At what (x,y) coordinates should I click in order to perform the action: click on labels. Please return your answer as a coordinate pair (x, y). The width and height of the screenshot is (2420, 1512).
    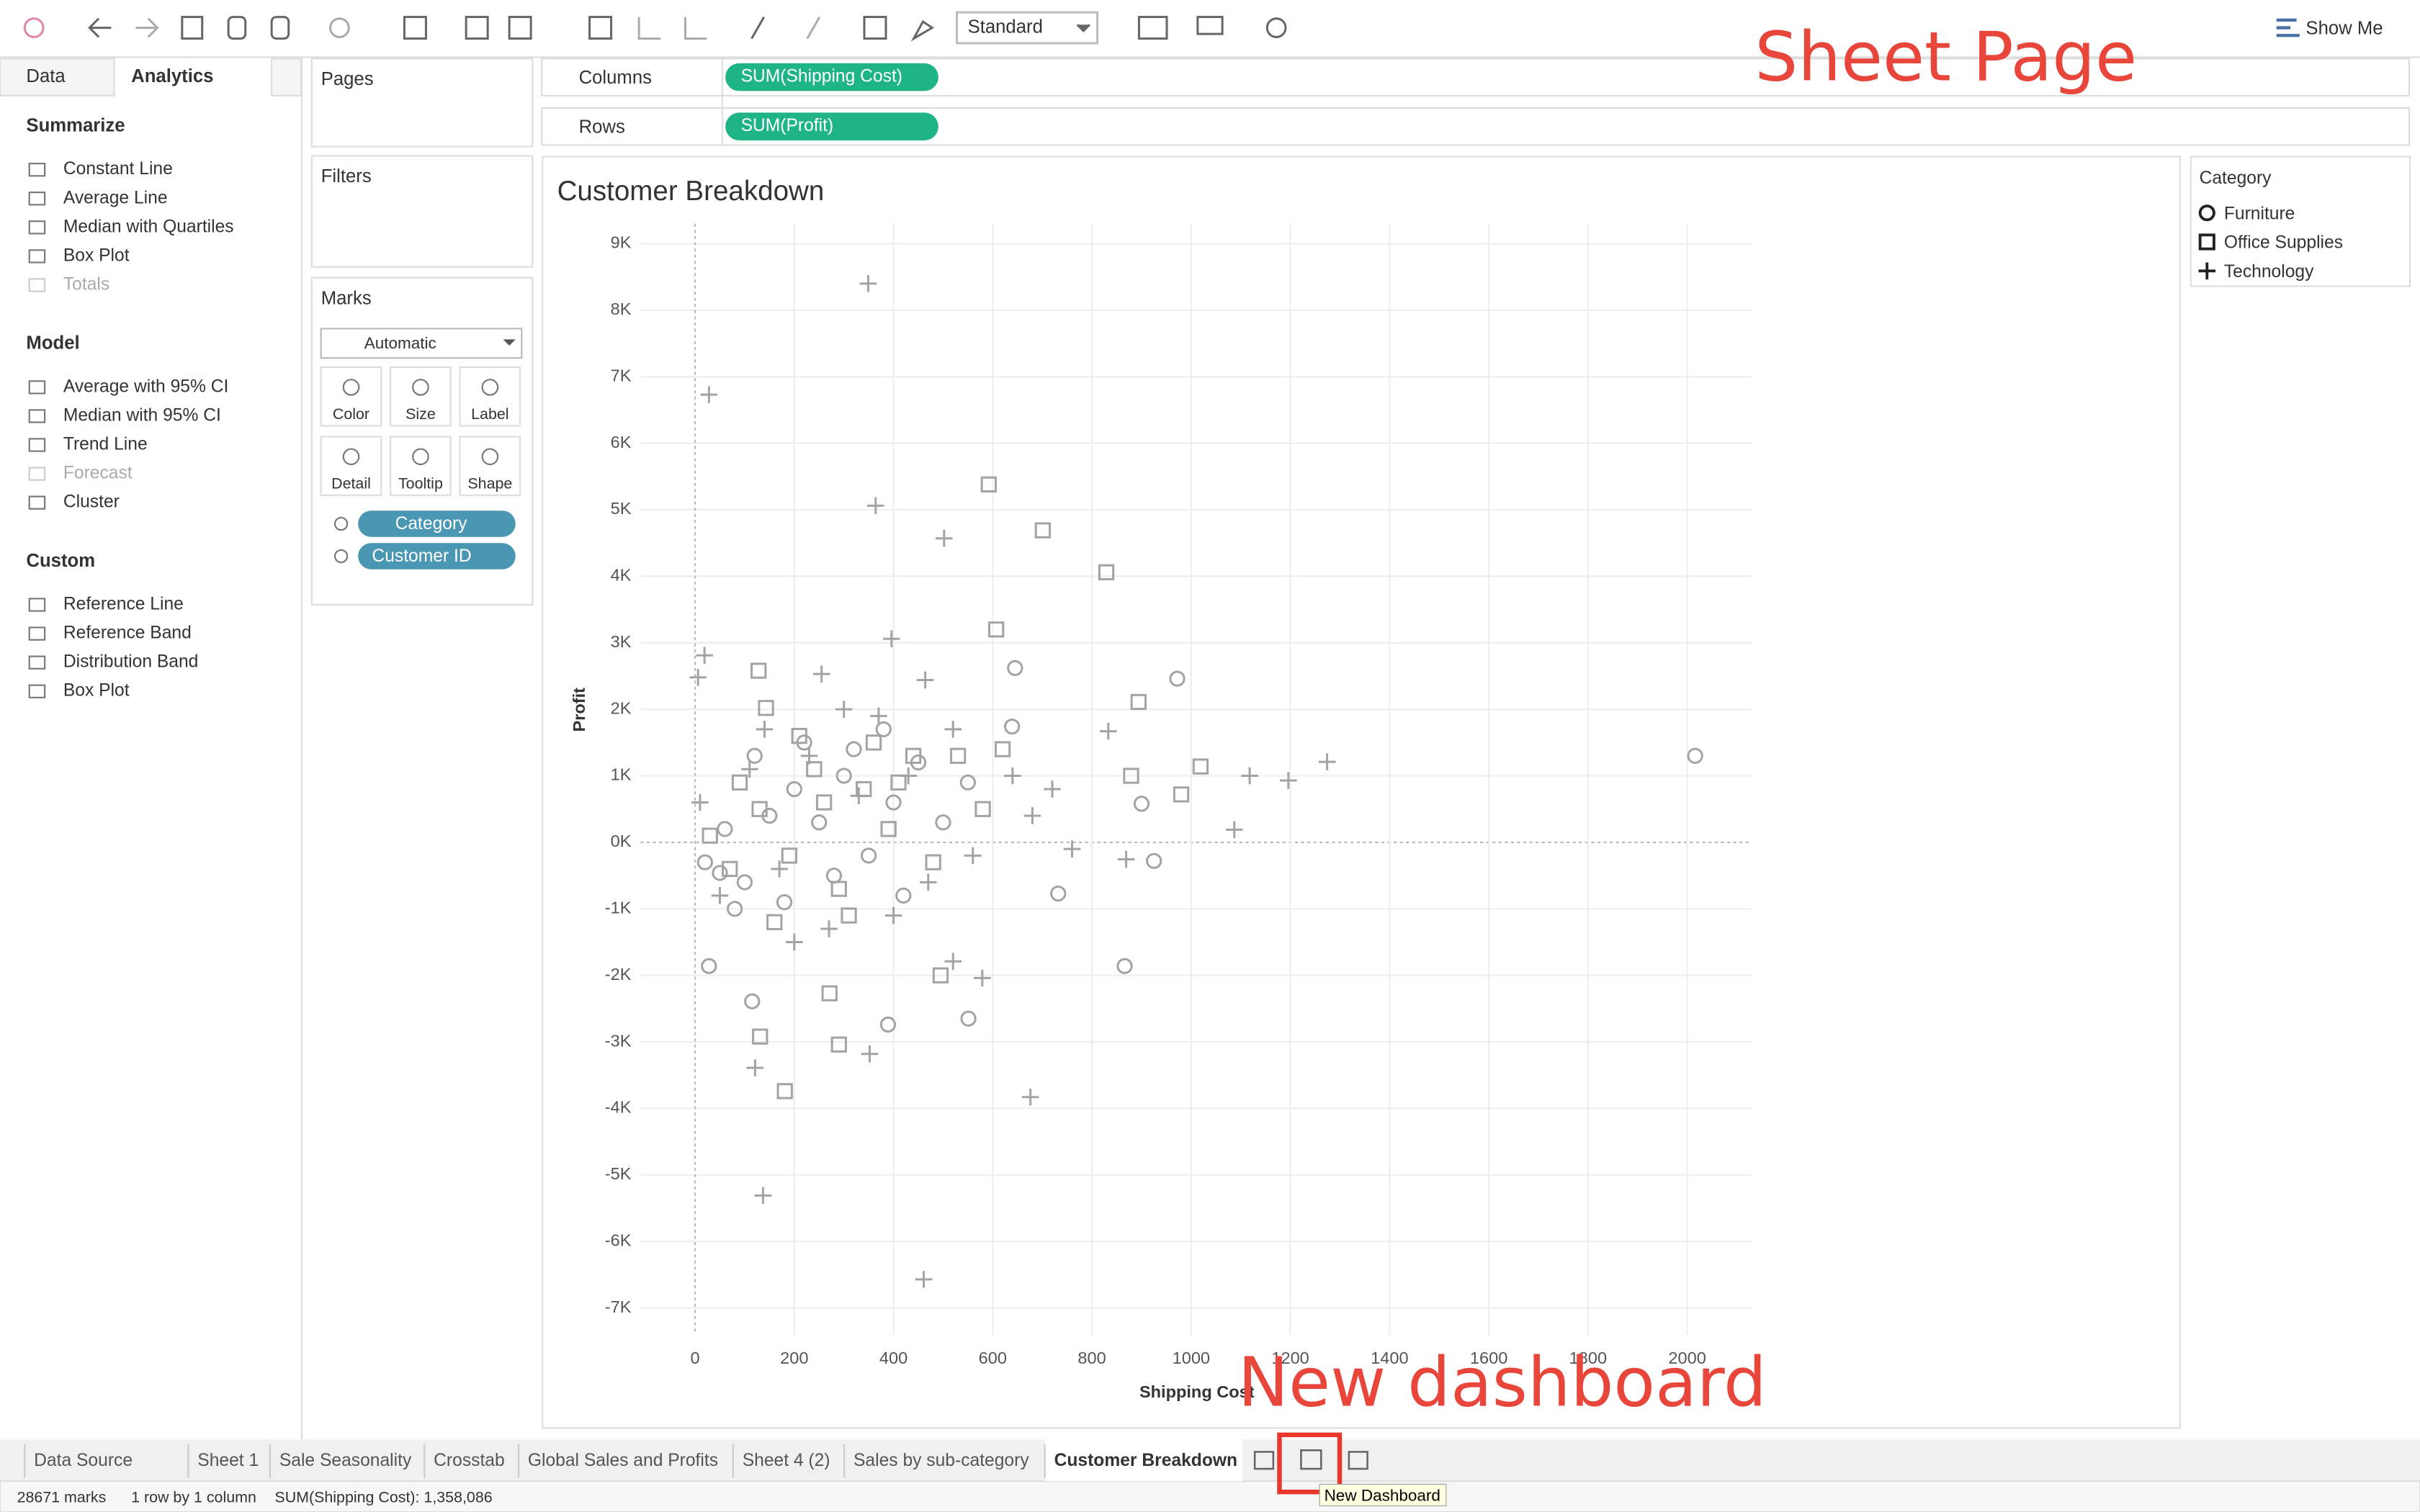
    Looking at the image, I should click on (875, 28).